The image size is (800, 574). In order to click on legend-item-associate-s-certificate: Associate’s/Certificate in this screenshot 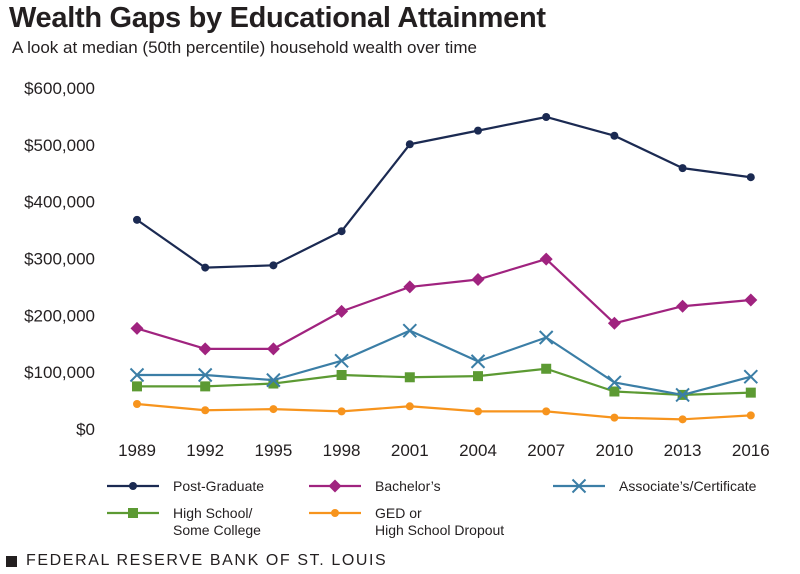, I will do `click(655, 486)`.